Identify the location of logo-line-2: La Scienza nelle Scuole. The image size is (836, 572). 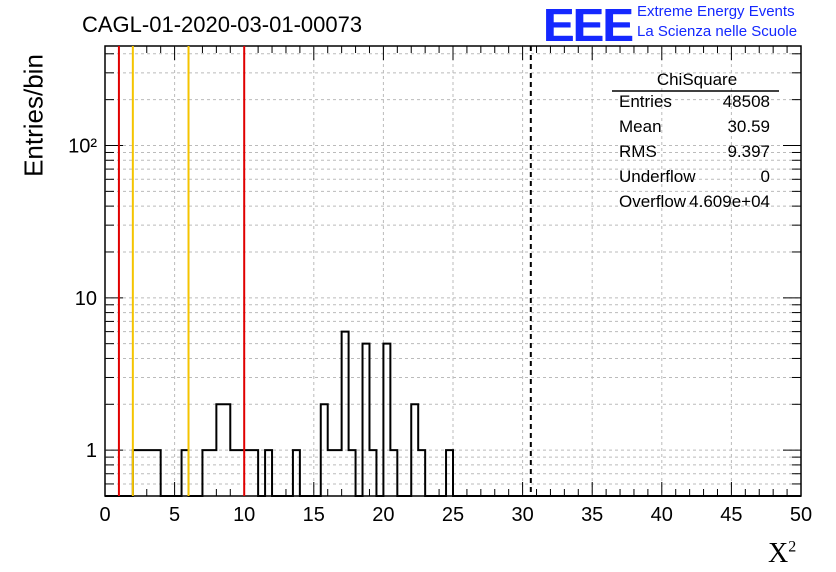
(717, 31).